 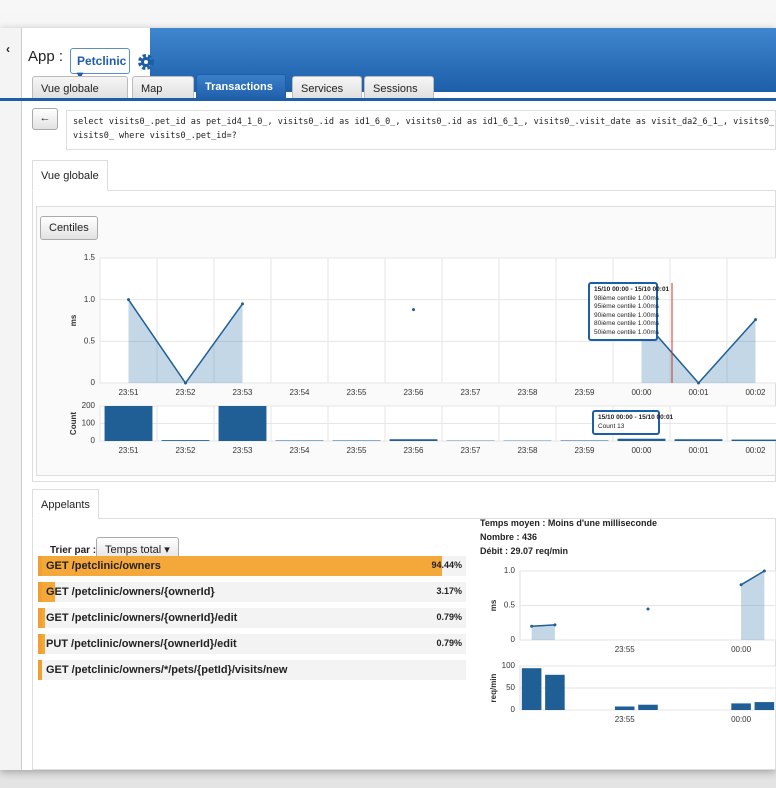 What do you see at coordinates (611, 426) in the screenshot?
I see `tooltip-line: Count 13` at bounding box center [611, 426].